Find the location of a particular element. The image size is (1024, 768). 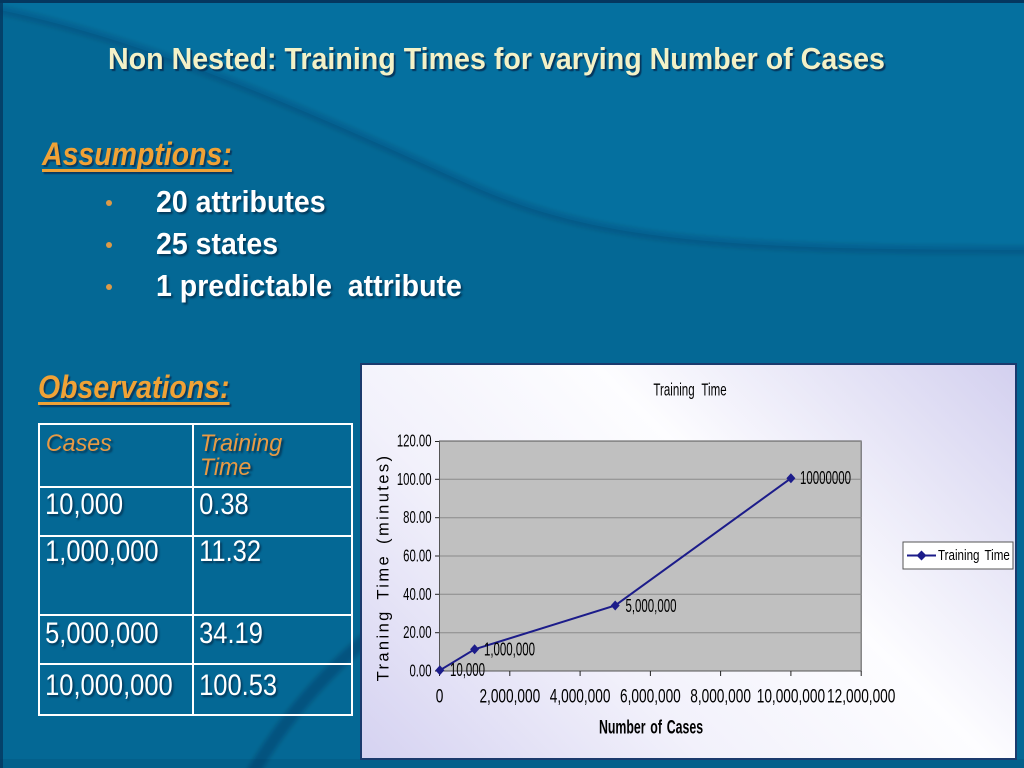

svg-text: 10,000 is located at coordinates (467, 670).